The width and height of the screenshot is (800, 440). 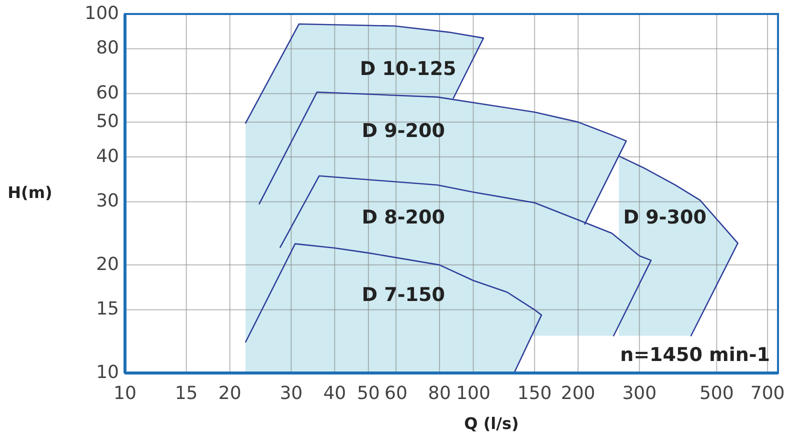 What do you see at coordinates (107, 93) in the screenshot?
I see `y-tick-label: 60` at bounding box center [107, 93].